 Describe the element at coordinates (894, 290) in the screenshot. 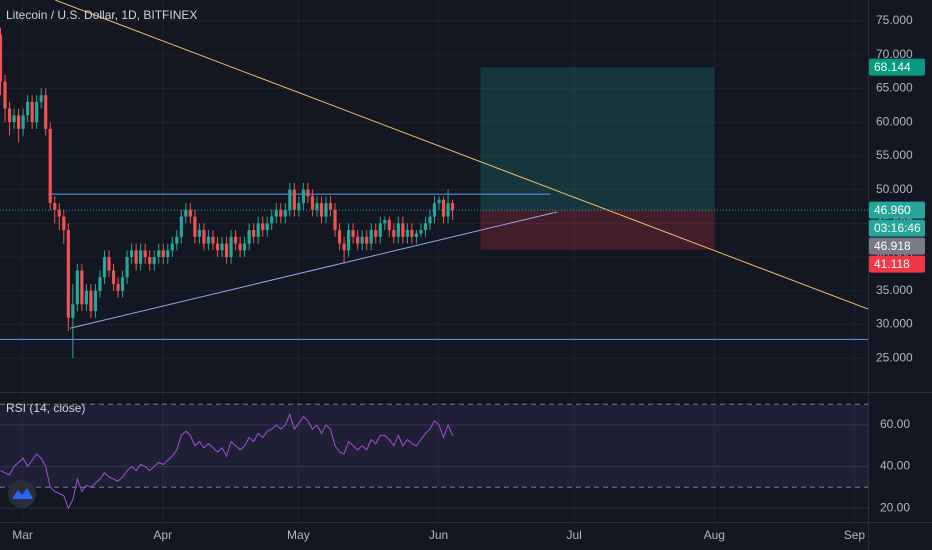

I see `y-tick-label: 35.000` at that location.